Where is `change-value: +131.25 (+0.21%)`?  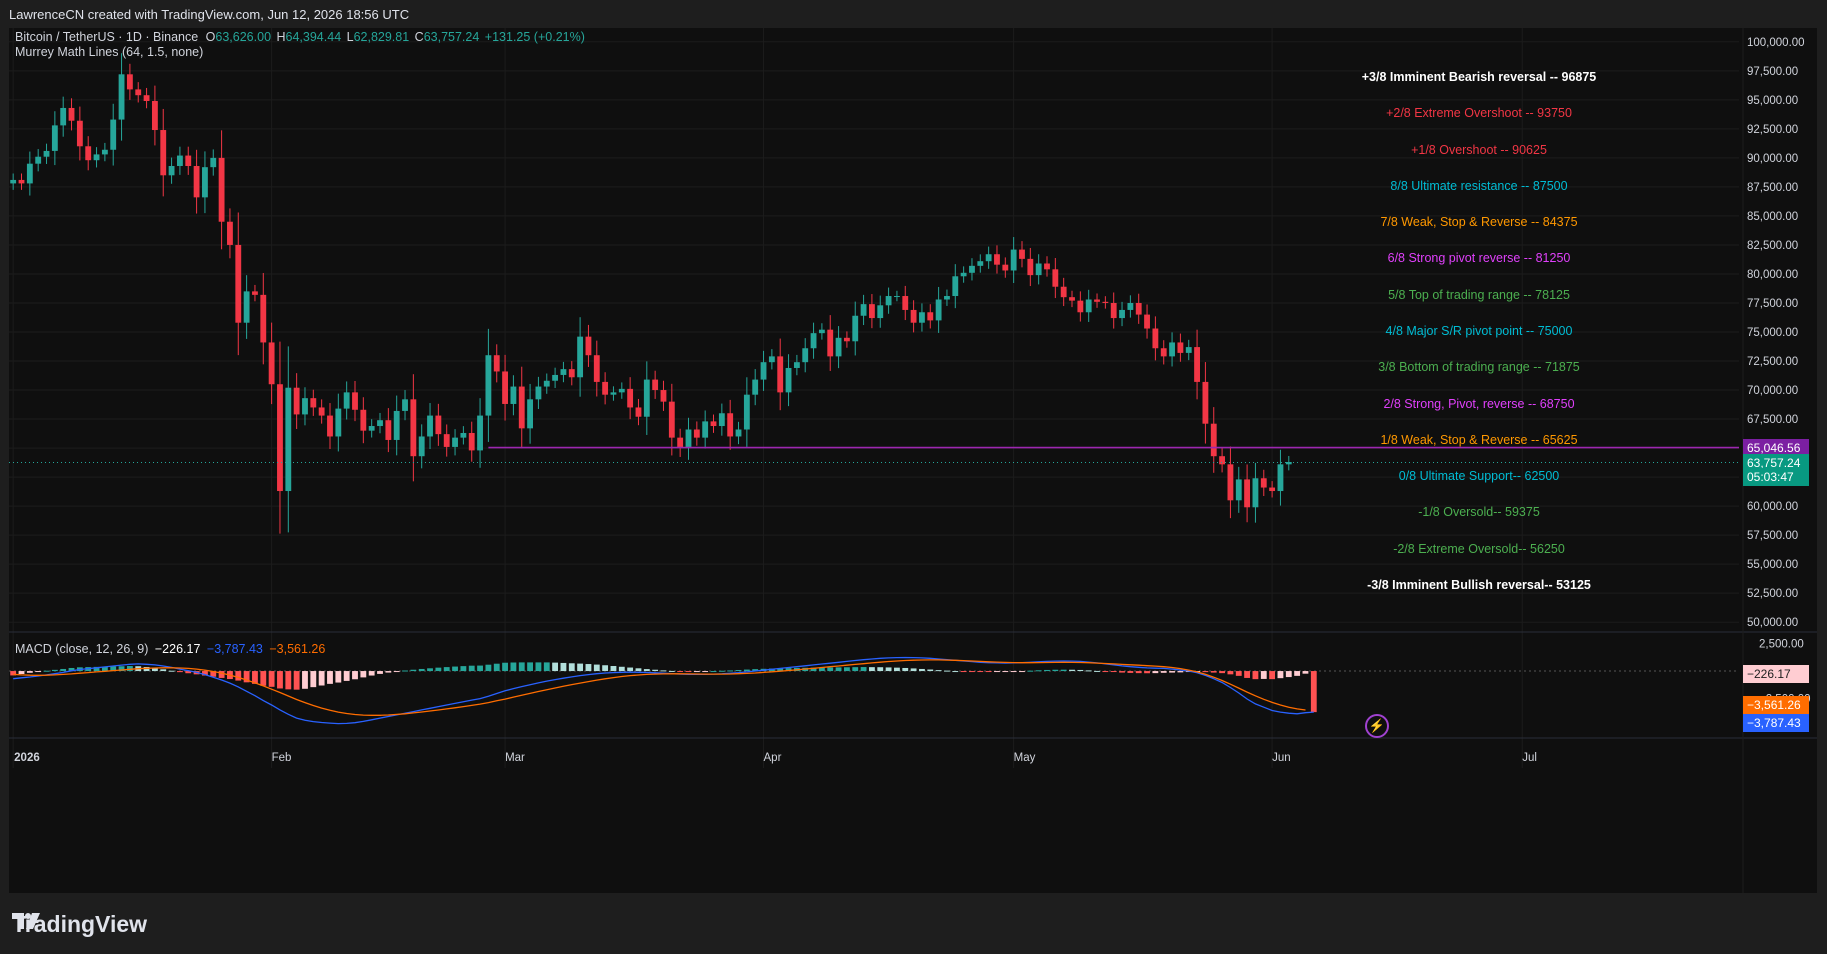
change-value: +131.25 (+0.21%) is located at coordinates (534, 37).